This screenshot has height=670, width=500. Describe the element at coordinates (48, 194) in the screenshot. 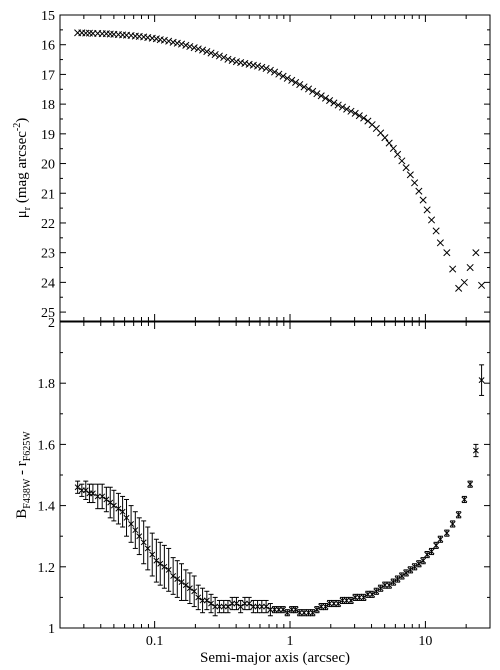

I see `y-tick-label: 21` at that location.